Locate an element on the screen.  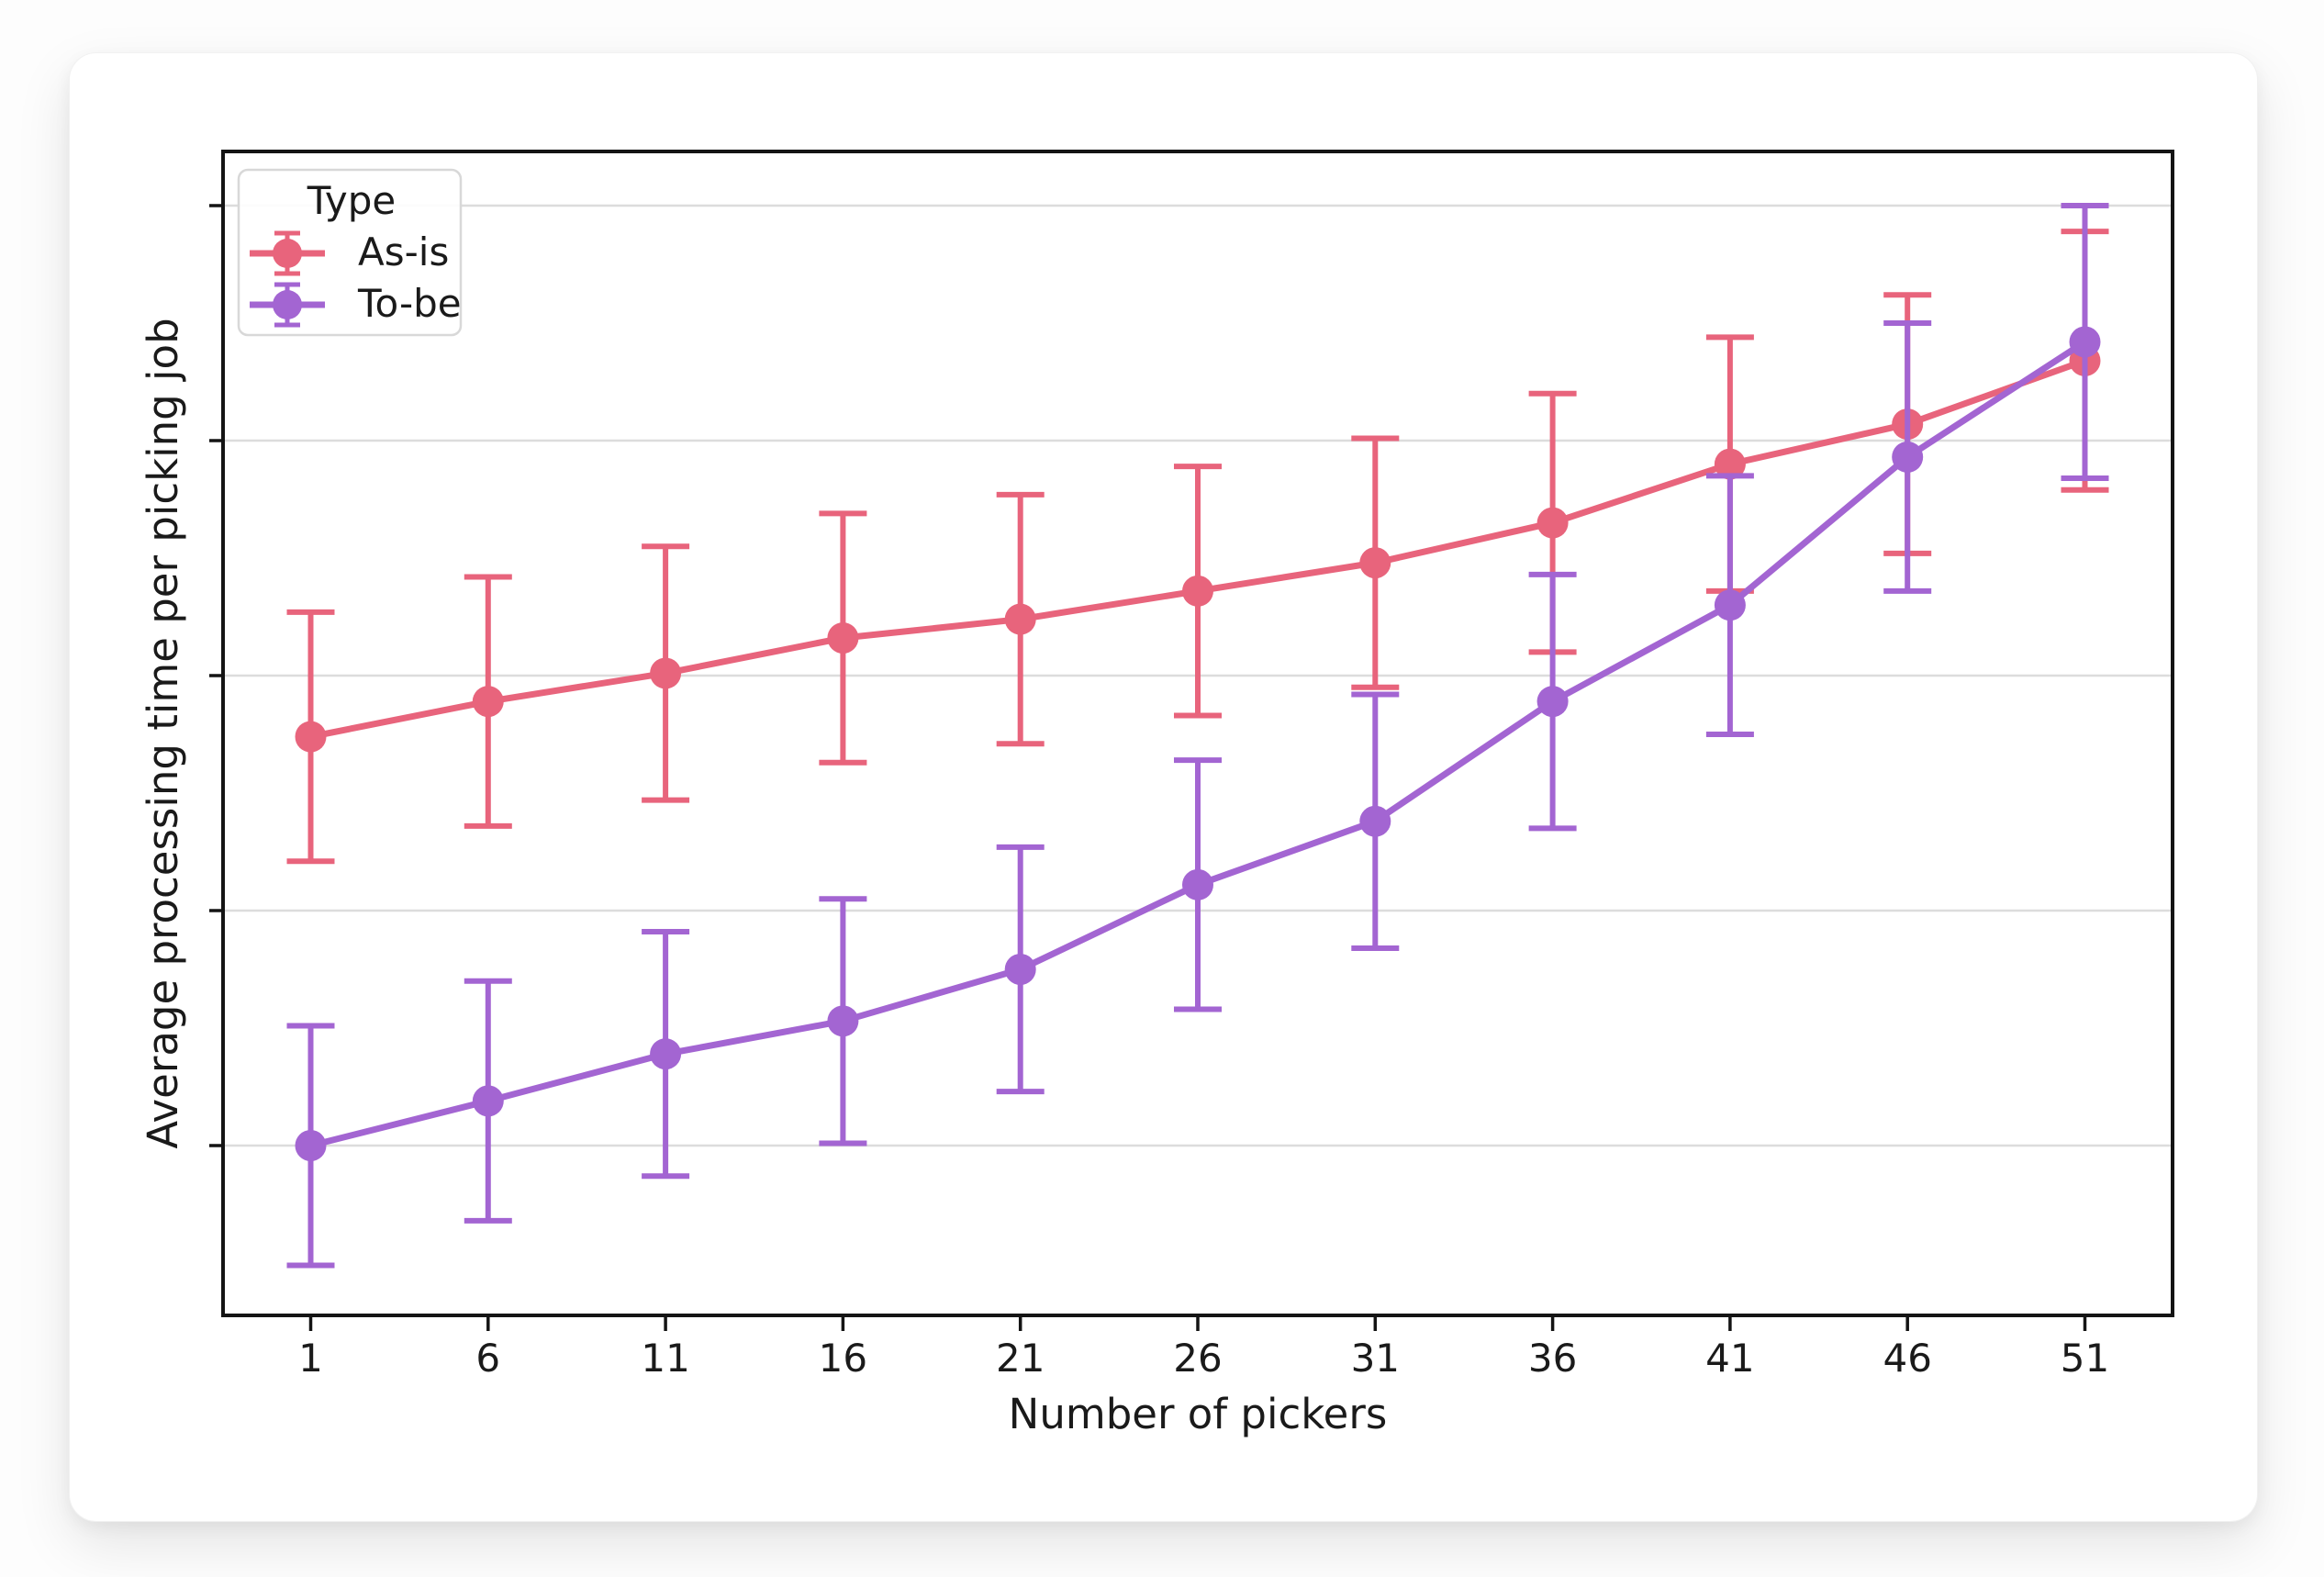
x-tick-label-26: 26 is located at coordinates (1197, 1359).